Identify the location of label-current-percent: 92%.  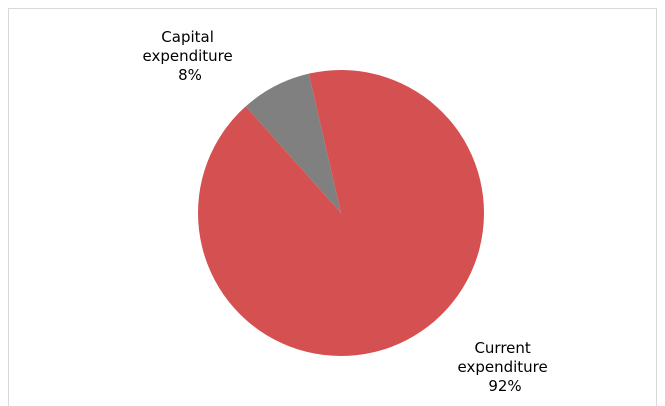
(504, 386).